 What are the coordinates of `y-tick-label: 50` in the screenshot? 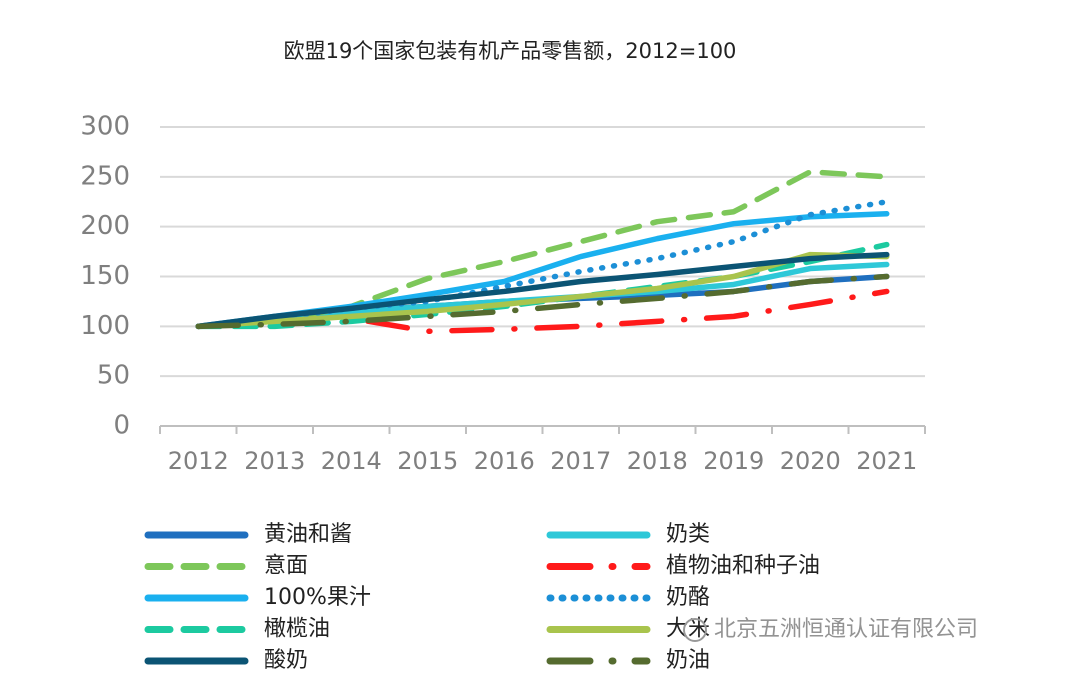 It's located at (113, 376).